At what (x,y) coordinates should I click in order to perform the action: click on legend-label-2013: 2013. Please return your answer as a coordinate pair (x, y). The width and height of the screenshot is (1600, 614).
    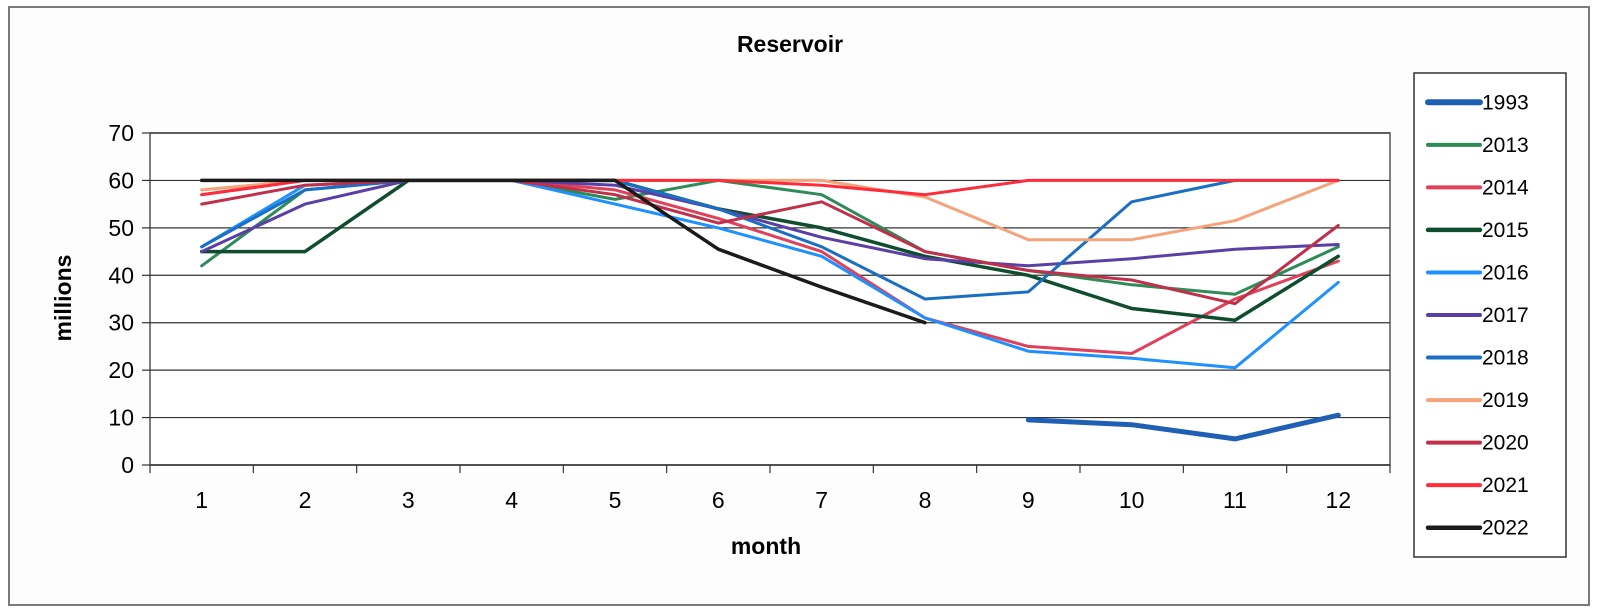
    Looking at the image, I should click on (1505, 145).